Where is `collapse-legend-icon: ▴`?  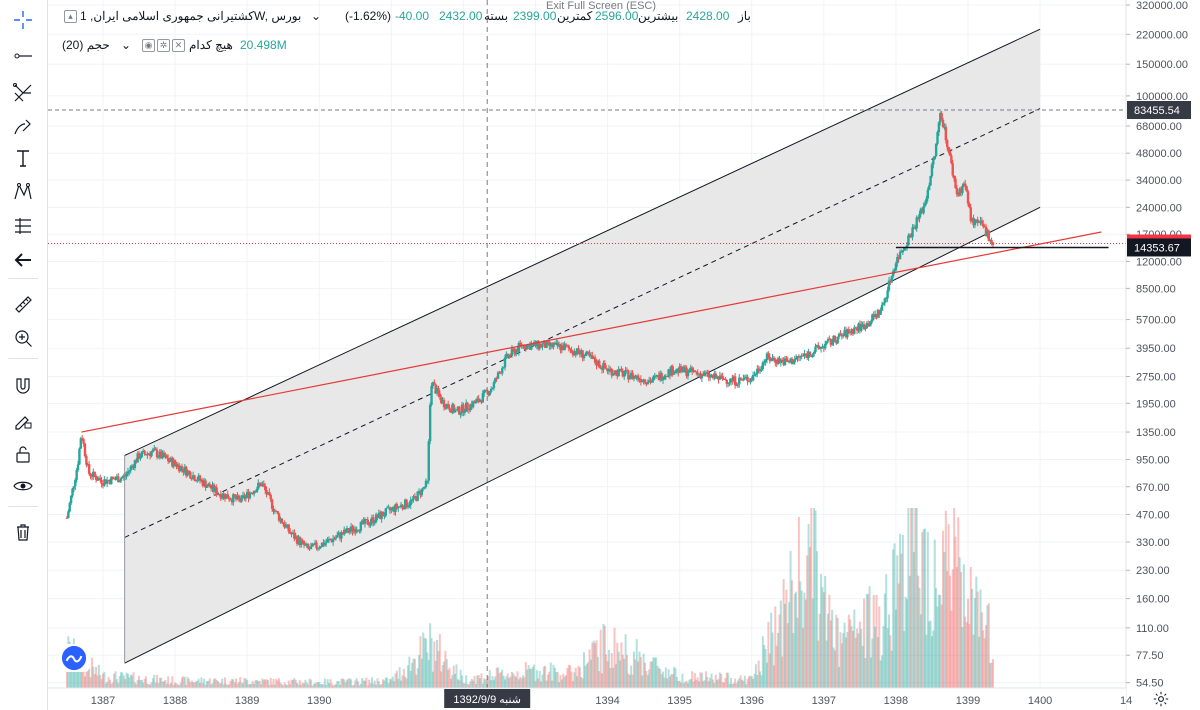 collapse-legend-icon: ▴ is located at coordinates (70, 17).